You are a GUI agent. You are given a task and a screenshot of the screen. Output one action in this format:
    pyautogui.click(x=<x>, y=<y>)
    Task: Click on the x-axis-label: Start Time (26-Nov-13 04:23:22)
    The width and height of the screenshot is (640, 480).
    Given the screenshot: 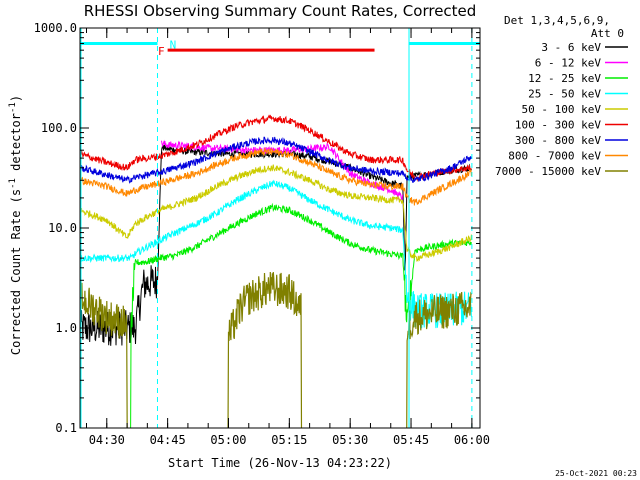 What is the action you would take?
    pyautogui.click(x=280, y=463)
    